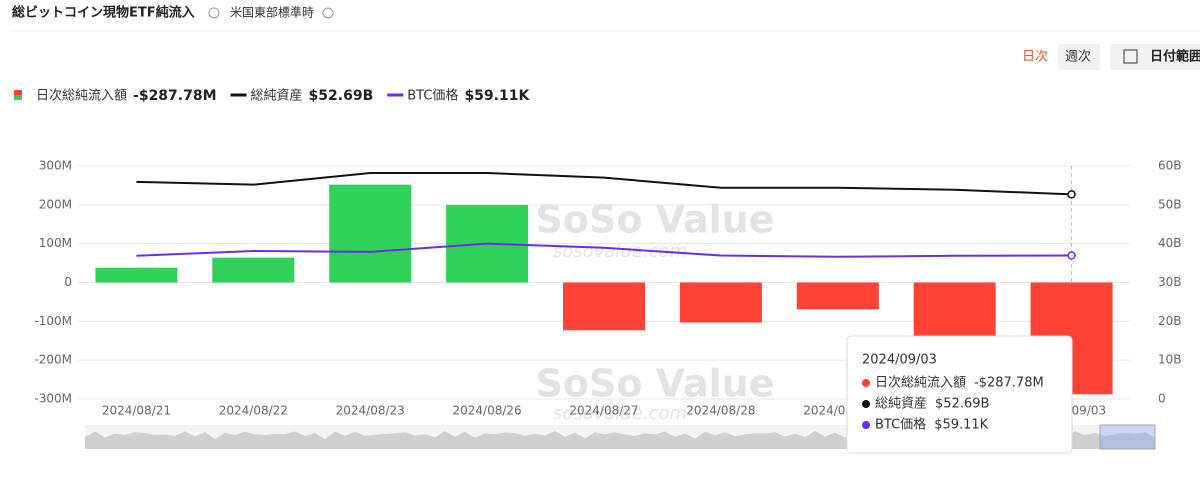  What do you see at coordinates (900, 425) in the screenshot?
I see `tooltip-name: BTC価格` at bounding box center [900, 425].